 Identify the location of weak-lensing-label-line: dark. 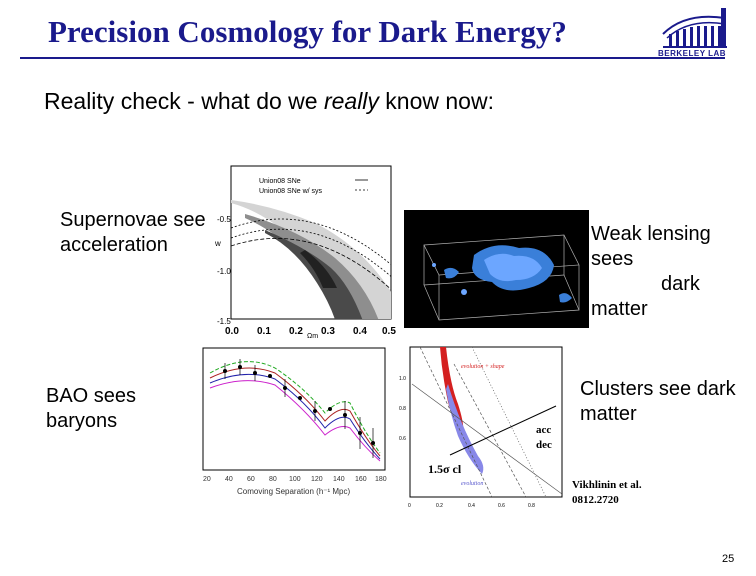
(680, 284).